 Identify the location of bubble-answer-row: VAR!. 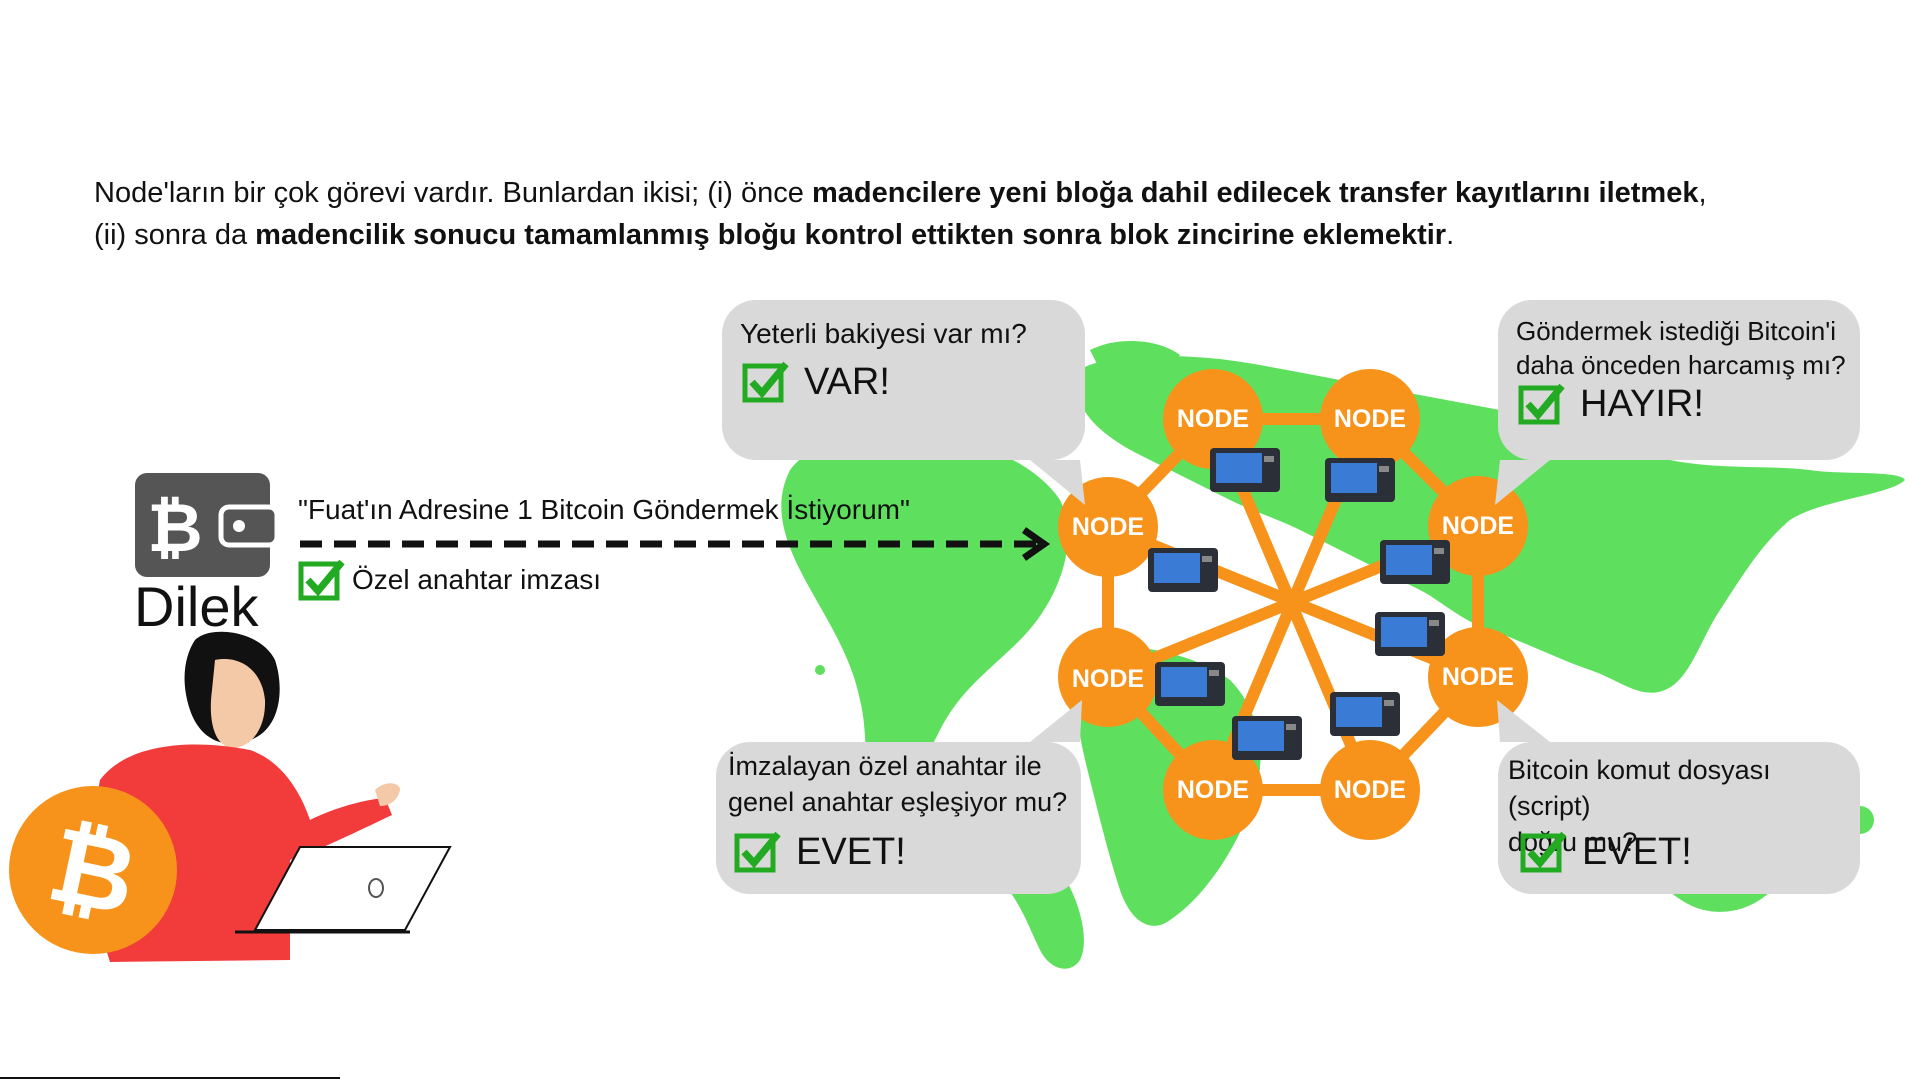
(816, 382).